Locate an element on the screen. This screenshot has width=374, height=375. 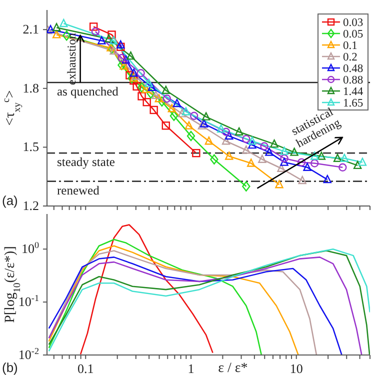
legend-label: 0.2 is located at coordinates (350, 58).